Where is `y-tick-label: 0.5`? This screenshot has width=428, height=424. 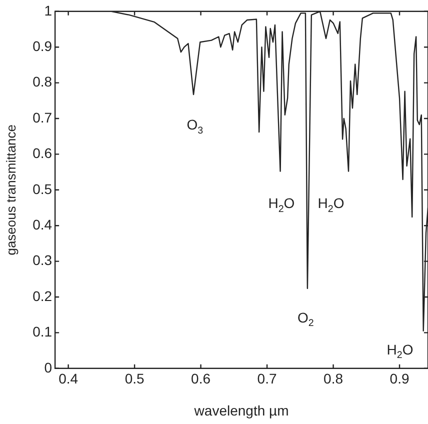 y-tick-label: 0.5 is located at coordinates (42, 188).